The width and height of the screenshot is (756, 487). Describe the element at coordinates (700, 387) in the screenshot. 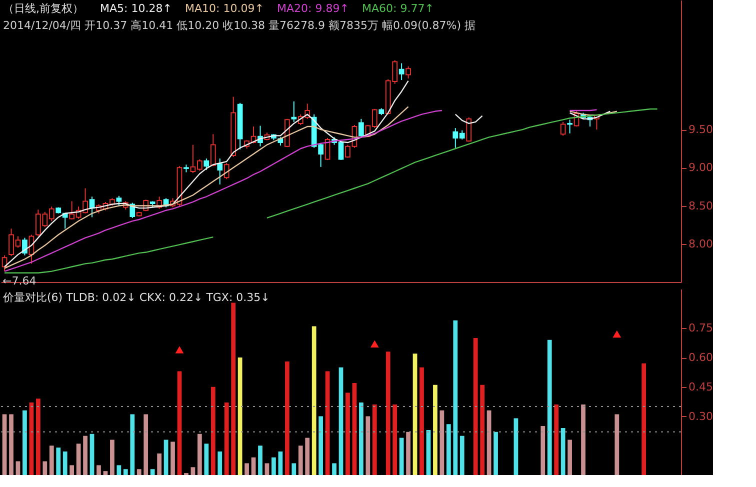

I see `y-tick-label: 0.45` at that location.